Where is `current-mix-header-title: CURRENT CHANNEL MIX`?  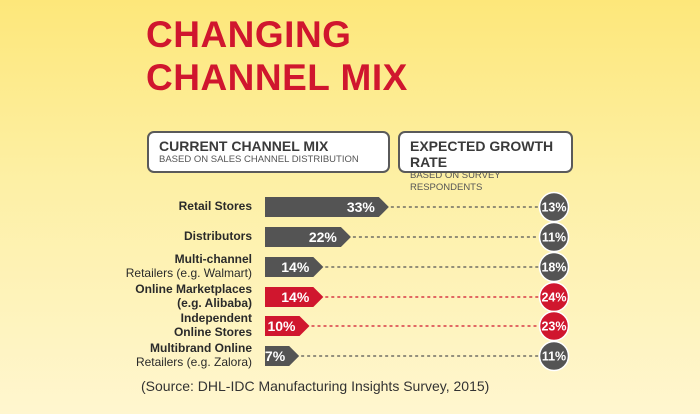
current-mix-header-title: CURRENT CHANNEL MIX is located at coordinates (244, 146).